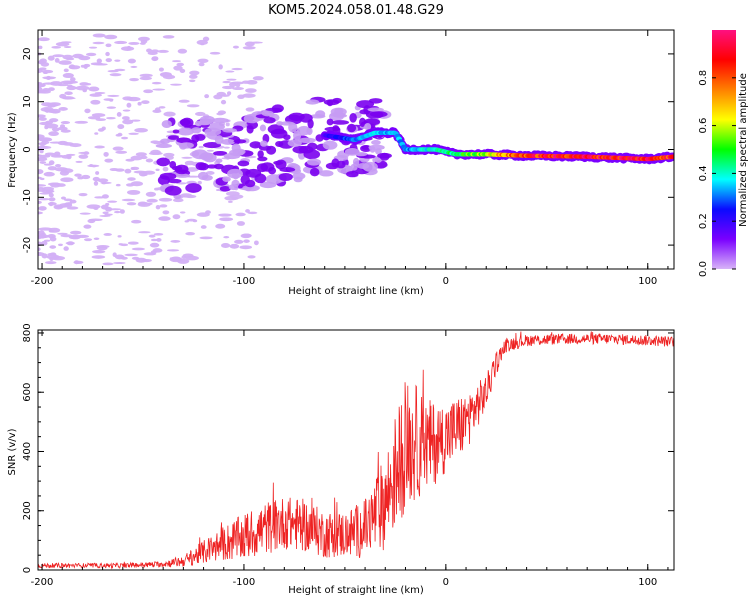 The height and width of the screenshot is (600, 750). What do you see at coordinates (743, 150) in the screenshot?
I see `colorbar-label: Normalized spectral amplitude` at bounding box center [743, 150].